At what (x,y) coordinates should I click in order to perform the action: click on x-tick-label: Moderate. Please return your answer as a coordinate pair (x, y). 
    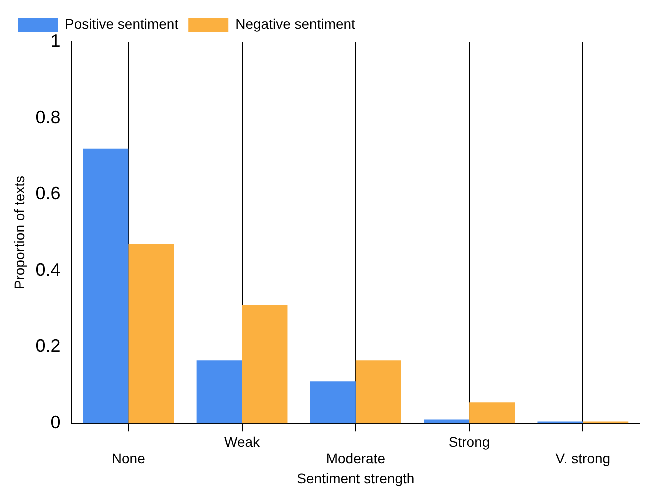
    Looking at the image, I should click on (356, 458).